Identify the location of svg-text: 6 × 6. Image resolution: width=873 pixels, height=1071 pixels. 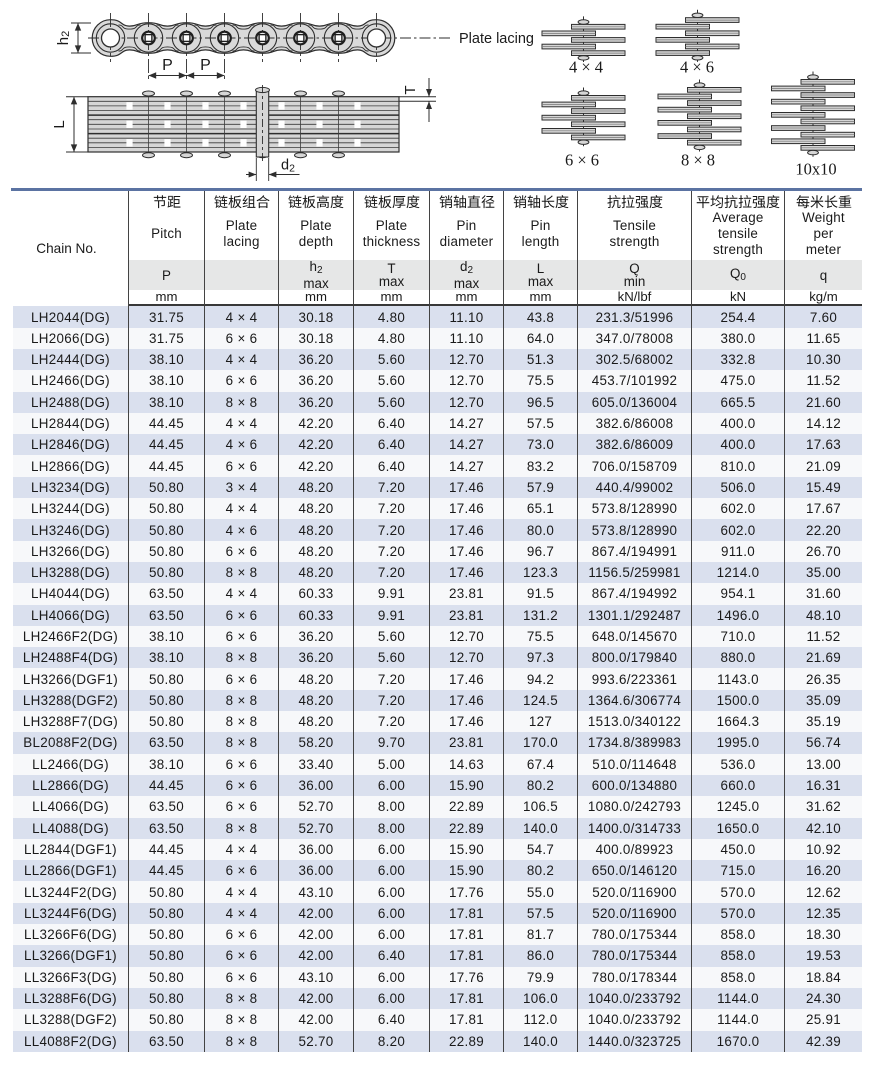
(582, 160).